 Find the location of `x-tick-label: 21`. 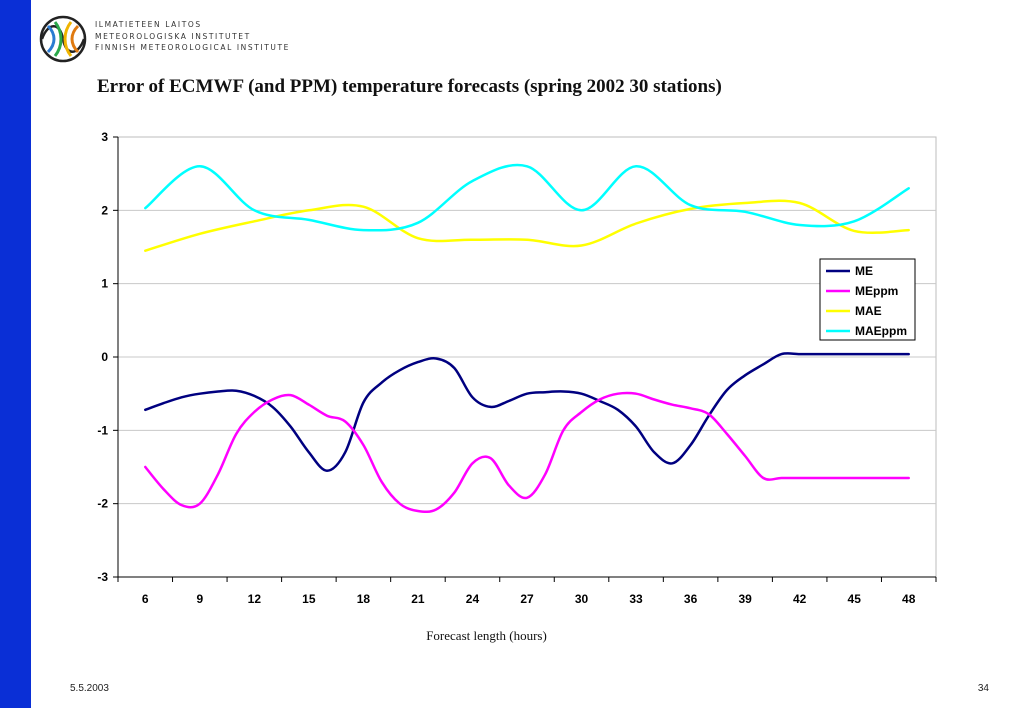

x-tick-label: 21 is located at coordinates (418, 599).